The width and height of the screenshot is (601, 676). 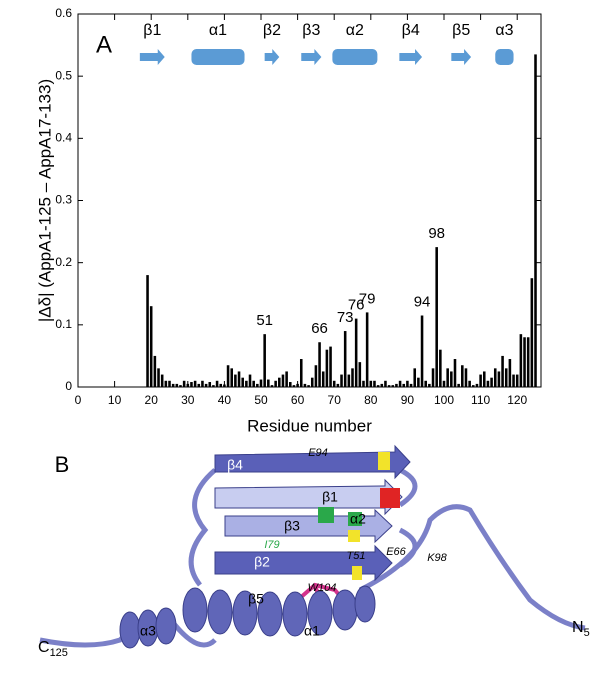 What do you see at coordinates (436, 233) in the screenshot?
I see `bar-annotation: 98` at bounding box center [436, 233].